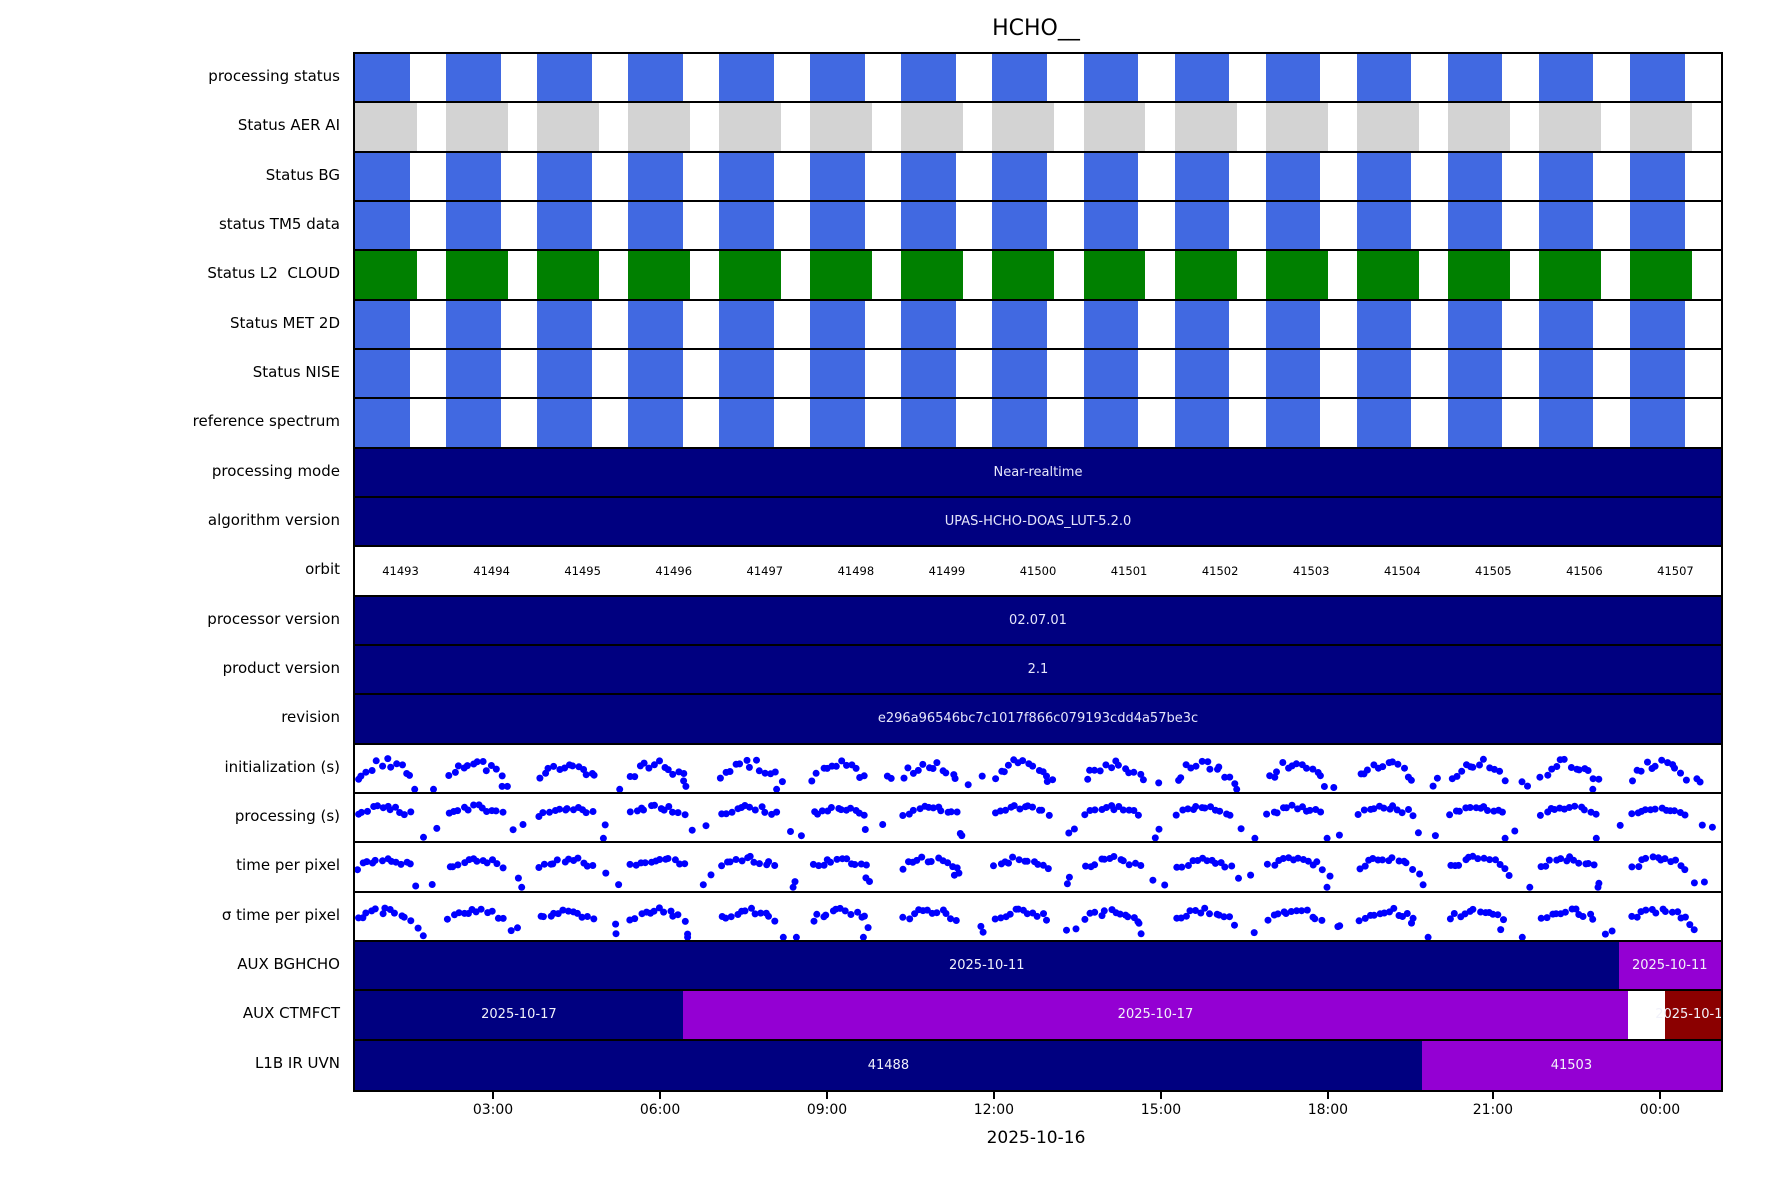 Image resolution: width=1771 pixels, height=1181 pixels. What do you see at coordinates (1220, 570) in the screenshot?
I see `orbit-number: 41502` at bounding box center [1220, 570].